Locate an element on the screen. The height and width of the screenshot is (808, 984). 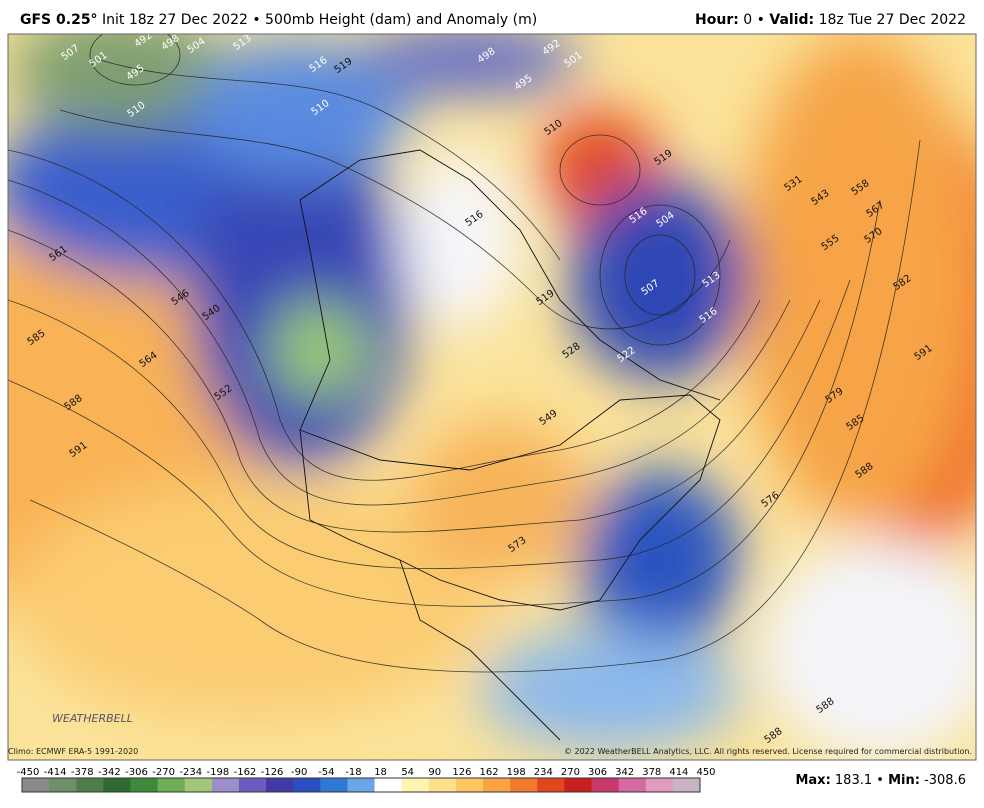
colorbar-tick-label: 414 is located at coordinates (678, 772).